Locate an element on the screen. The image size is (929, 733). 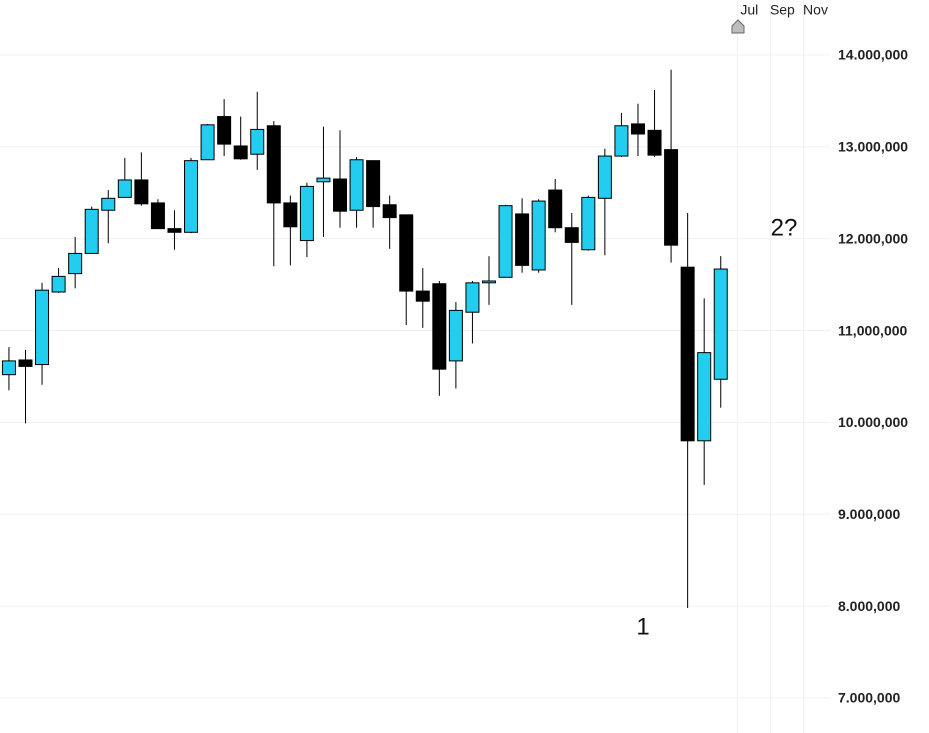
x-tick-label: Jul is located at coordinates (749, 10).